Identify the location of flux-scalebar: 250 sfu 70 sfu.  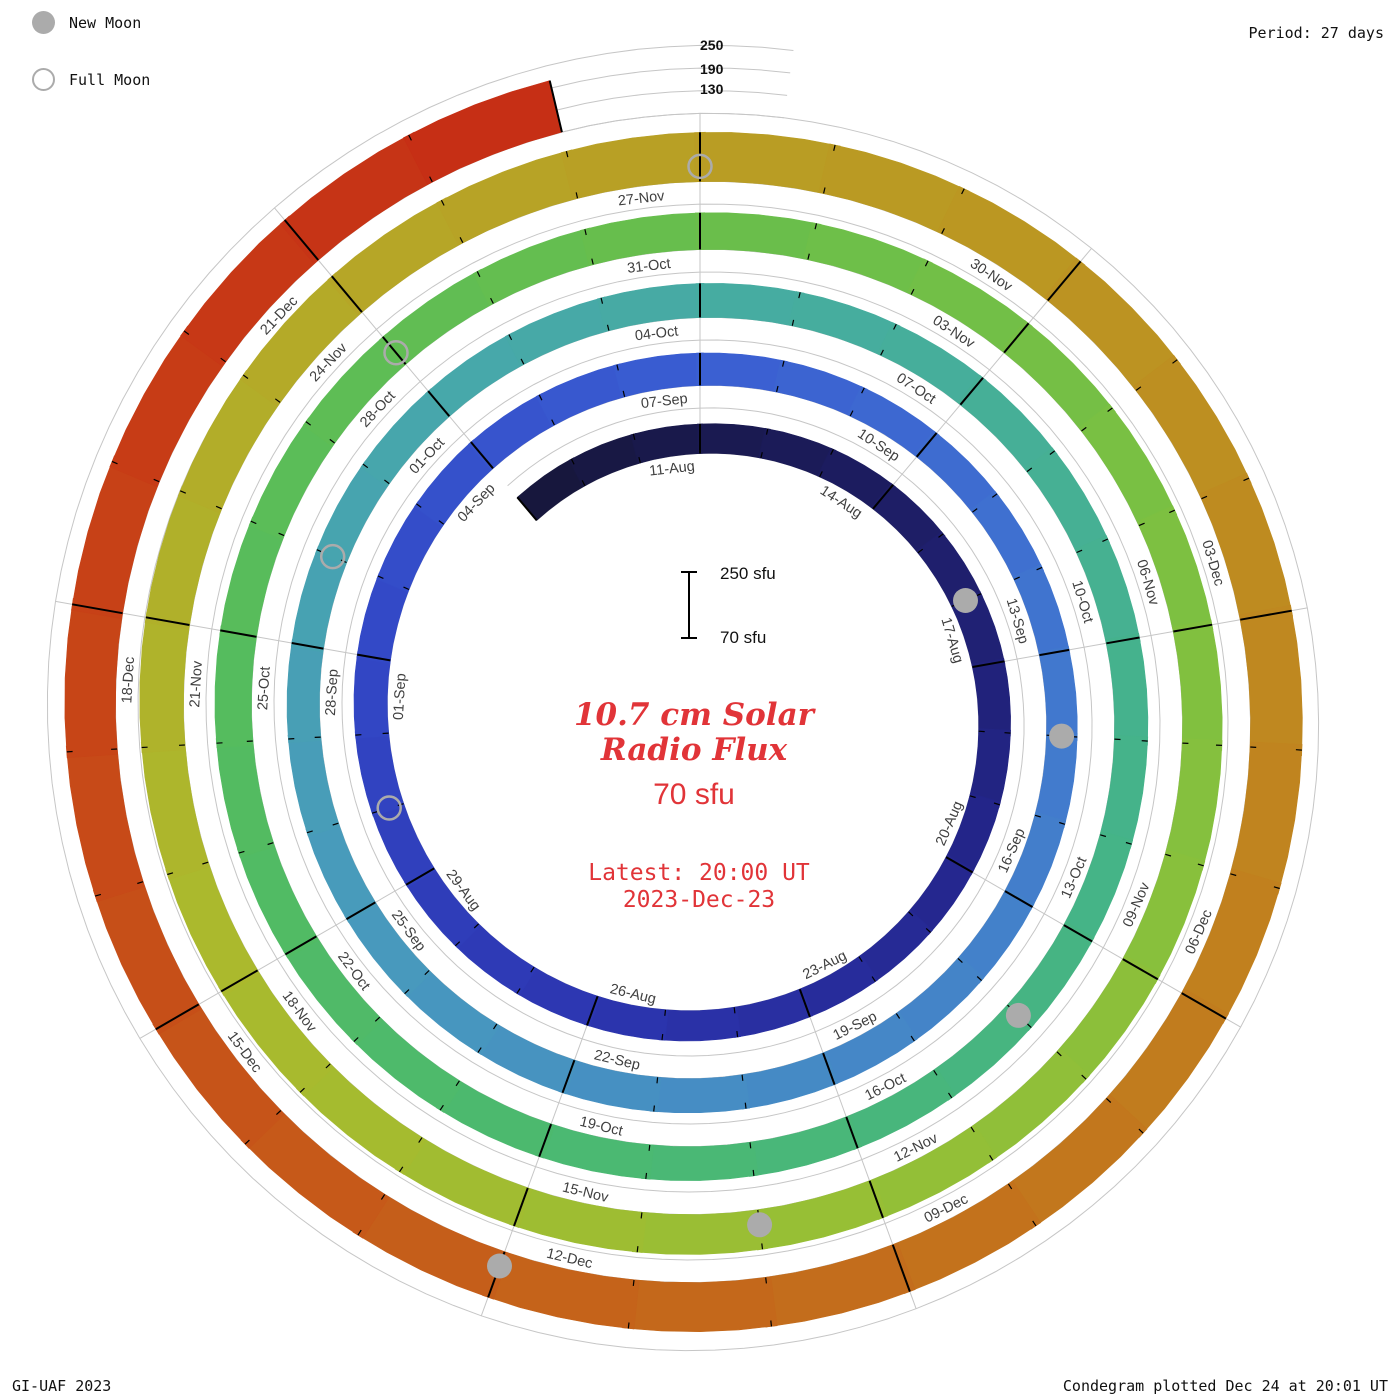
(727, 605).